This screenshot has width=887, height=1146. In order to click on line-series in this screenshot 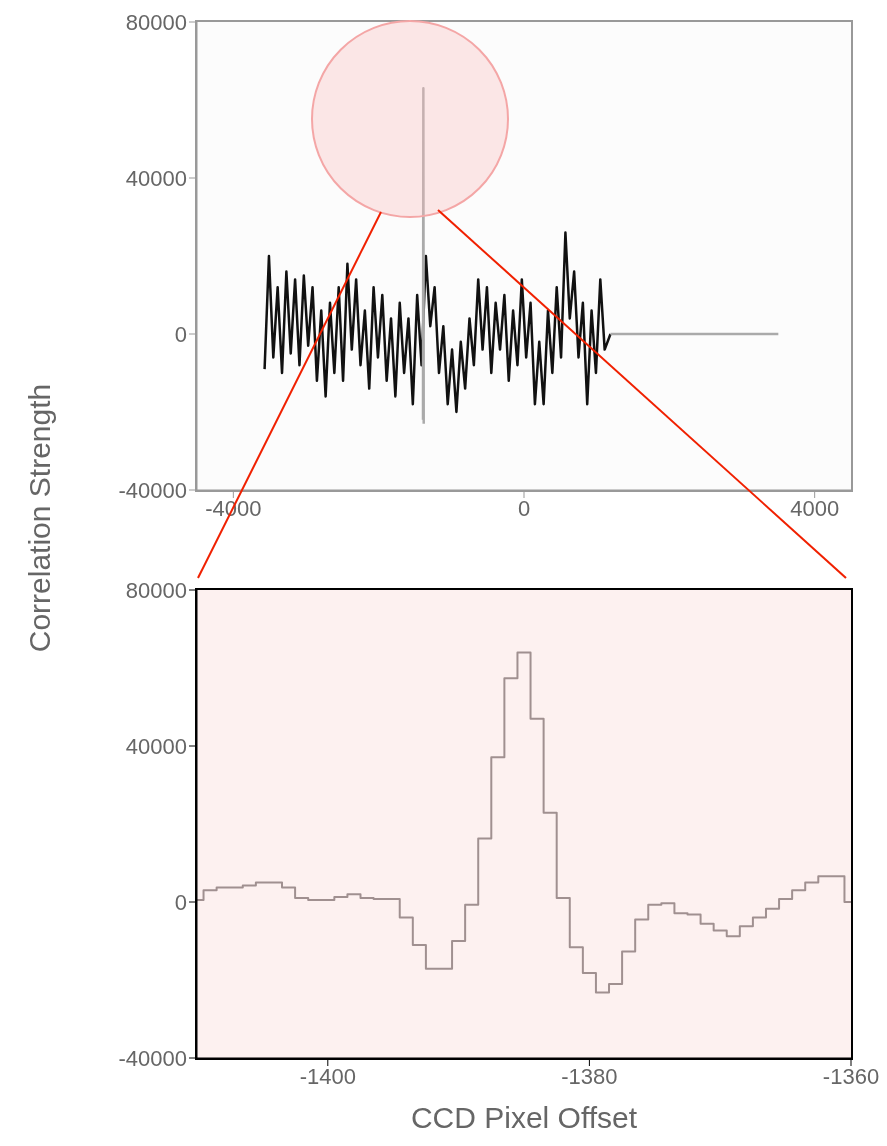, I will do `click(437, 322)`.